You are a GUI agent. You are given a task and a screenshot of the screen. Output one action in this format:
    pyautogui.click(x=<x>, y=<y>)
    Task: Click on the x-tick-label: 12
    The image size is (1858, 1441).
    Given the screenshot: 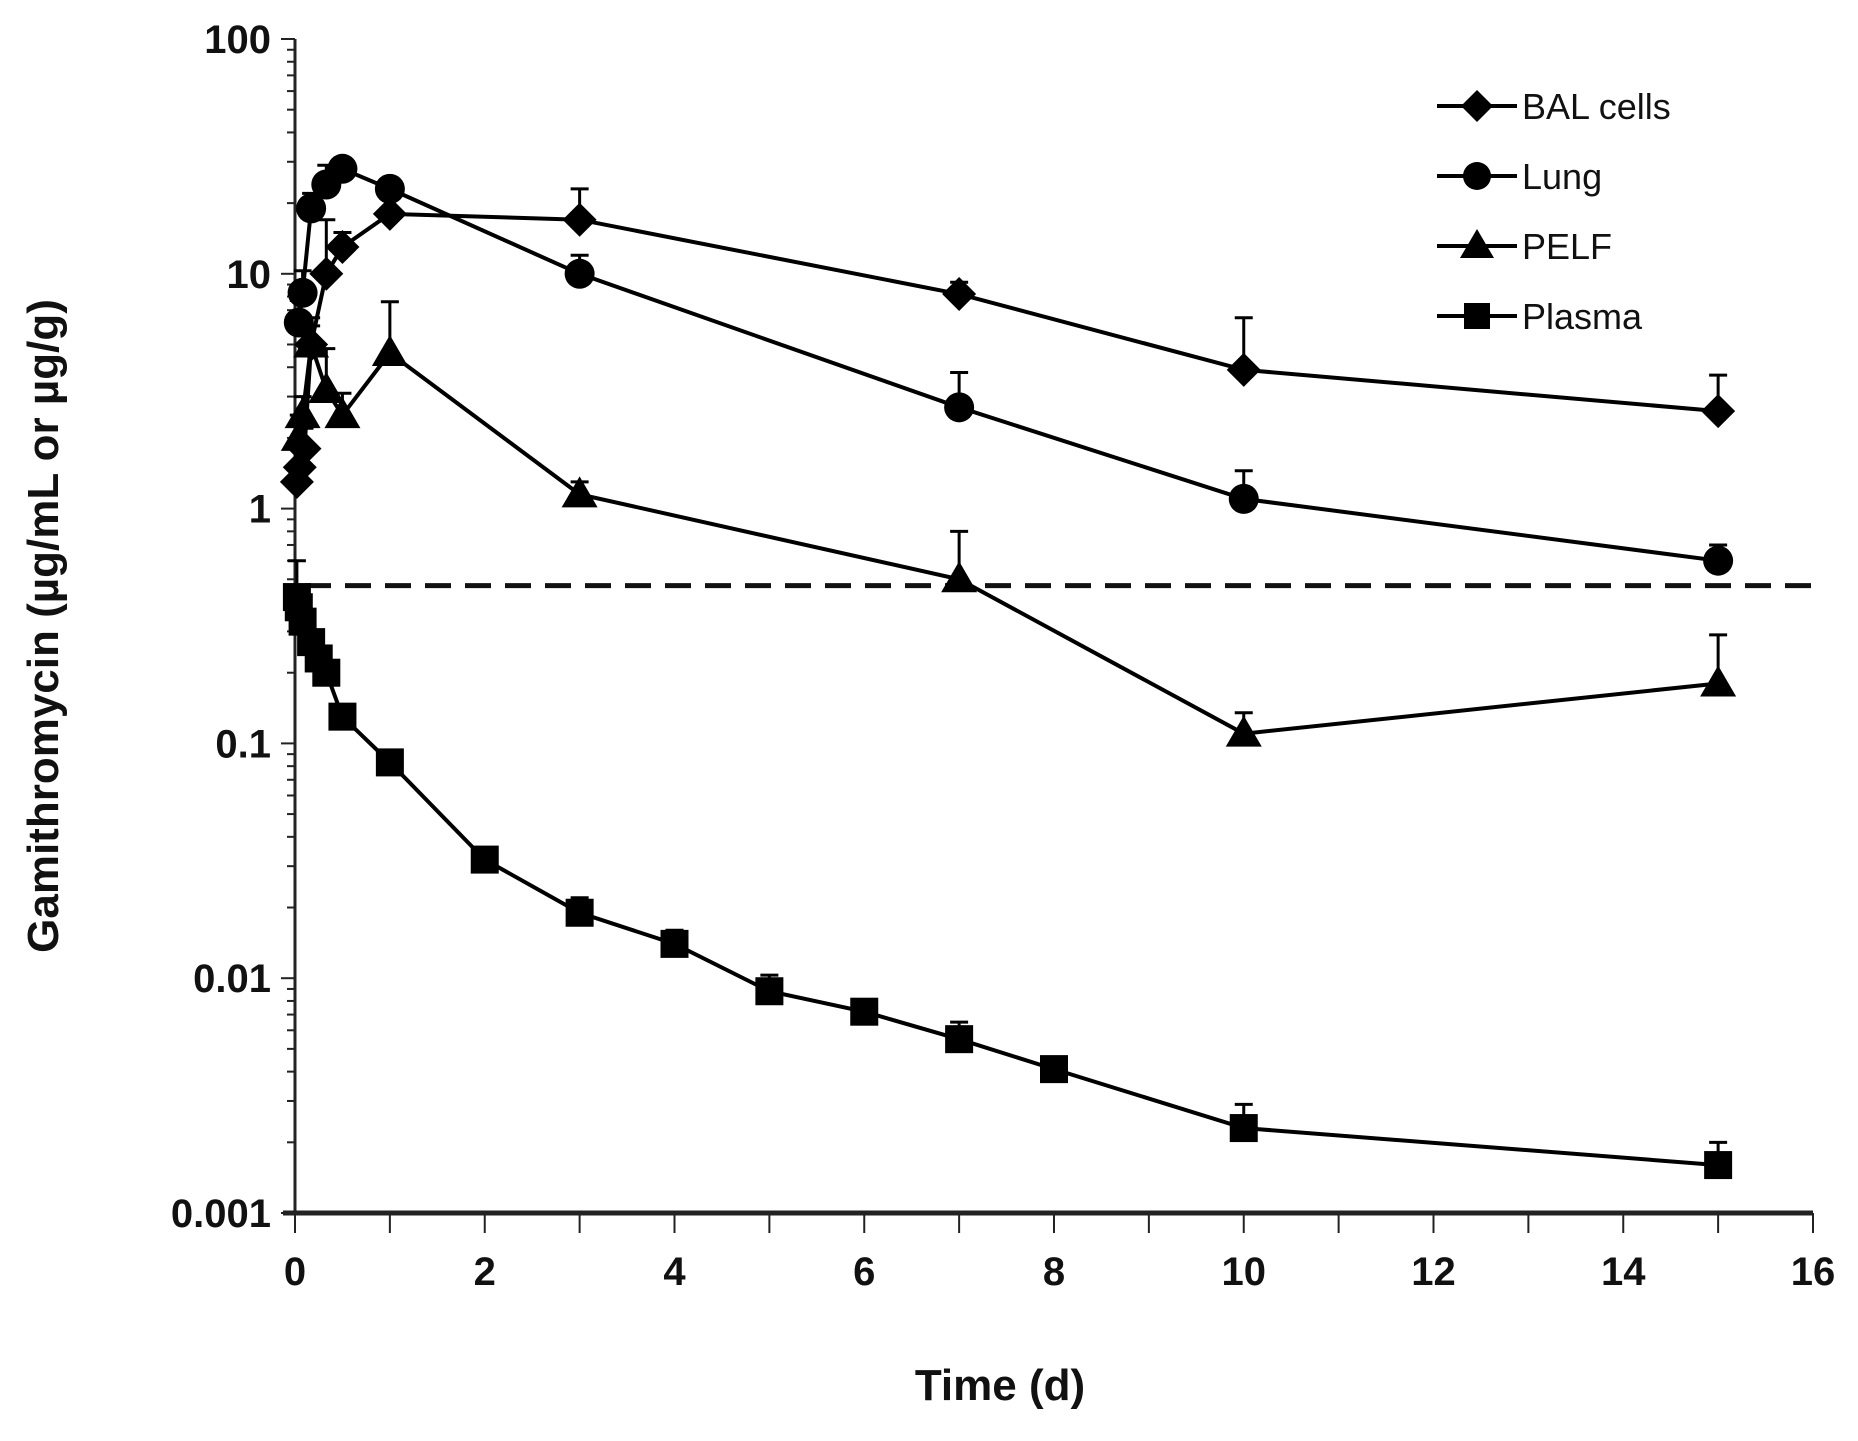 What is the action you would take?
    pyautogui.click(x=1433, y=1272)
    